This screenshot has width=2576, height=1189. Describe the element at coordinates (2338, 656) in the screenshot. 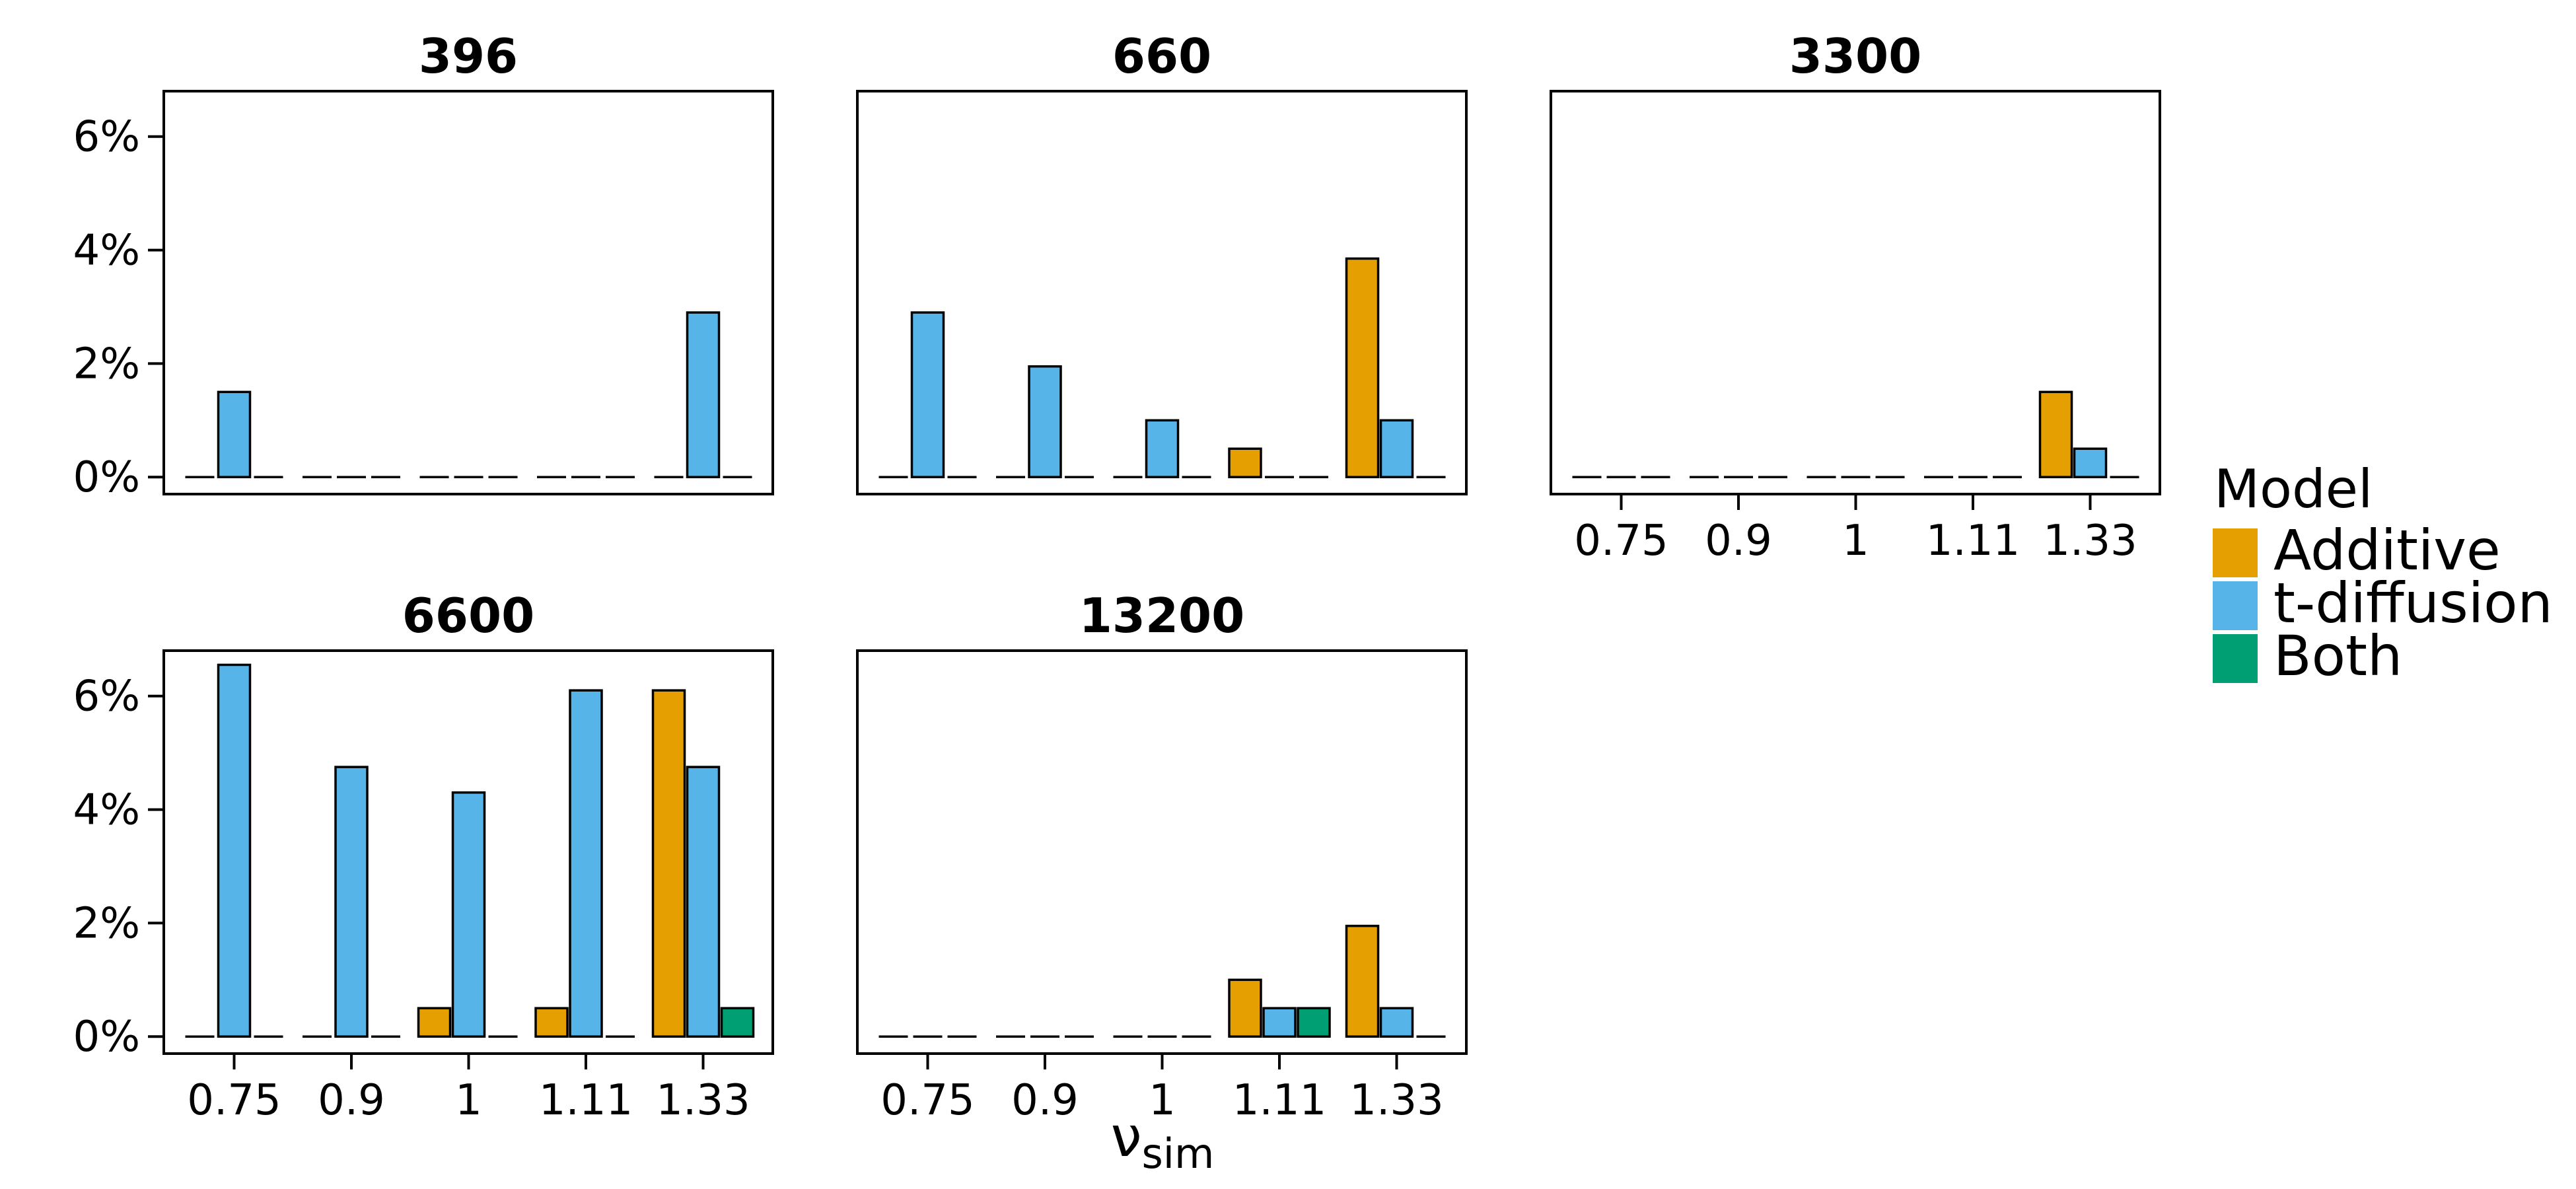

I see `legend-label-Both: Both` at that location.